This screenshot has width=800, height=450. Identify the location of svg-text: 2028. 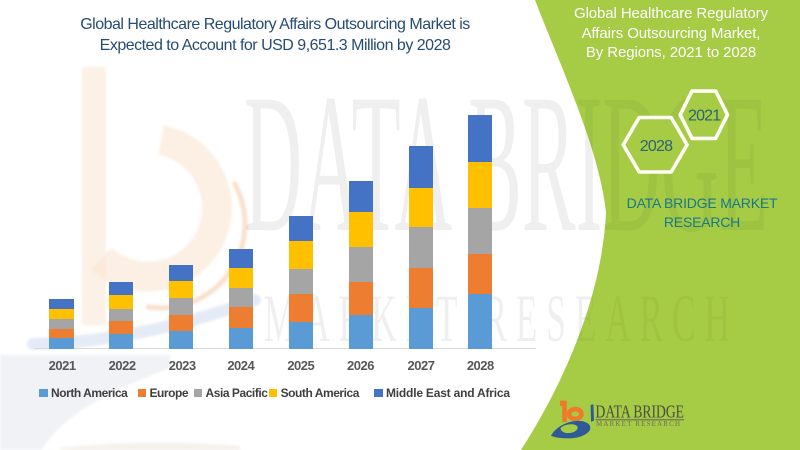
(656, 146).